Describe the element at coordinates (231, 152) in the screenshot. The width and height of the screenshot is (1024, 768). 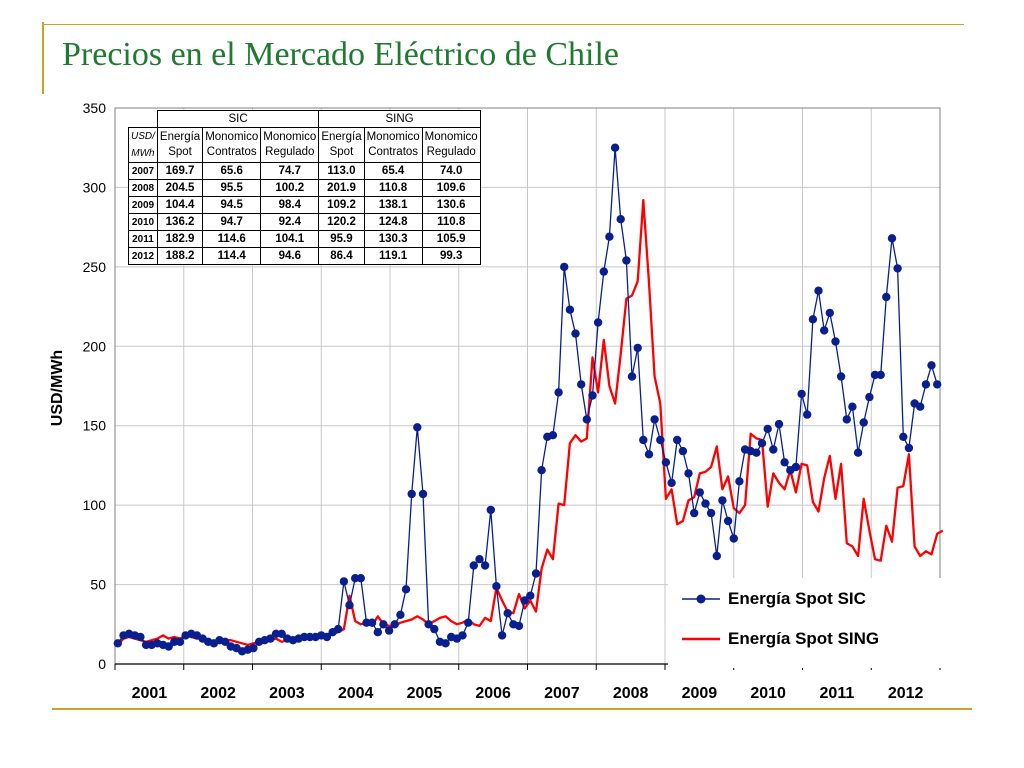
I see `column-header-line-2: Contratos` at that location.